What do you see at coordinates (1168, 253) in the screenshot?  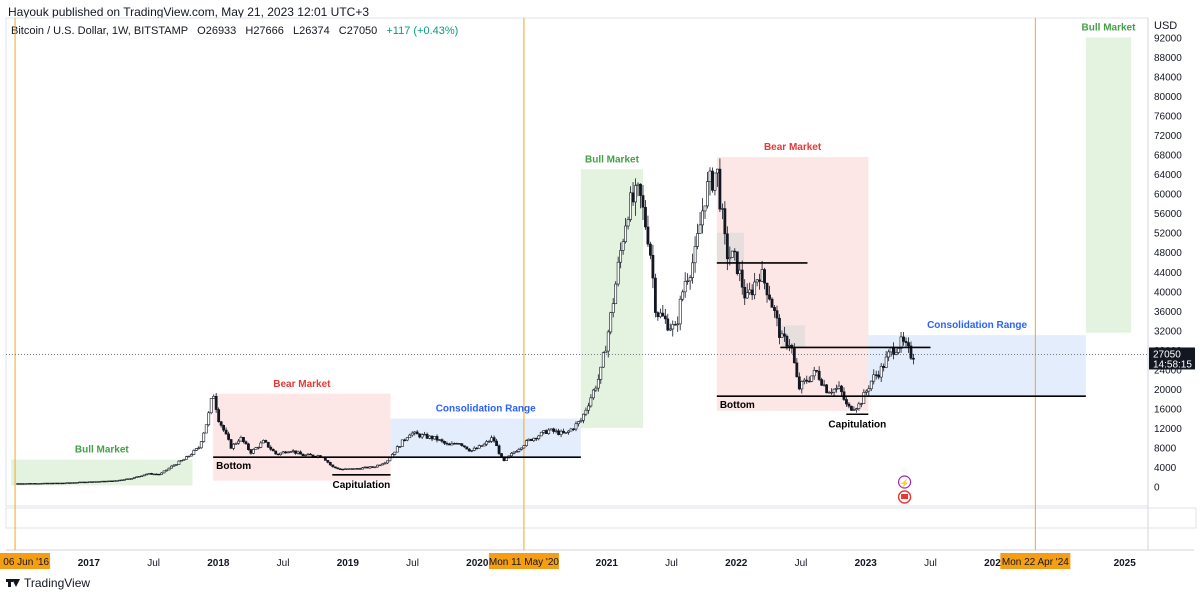 I see `y-tick-12: 48000` at bounding box center [1168, 253].